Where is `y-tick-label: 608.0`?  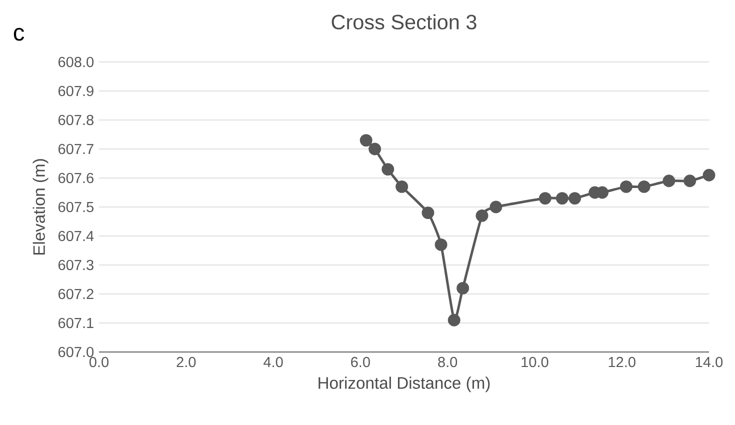 y-tick-label: 608.0 is located at coordinates (76, 62).